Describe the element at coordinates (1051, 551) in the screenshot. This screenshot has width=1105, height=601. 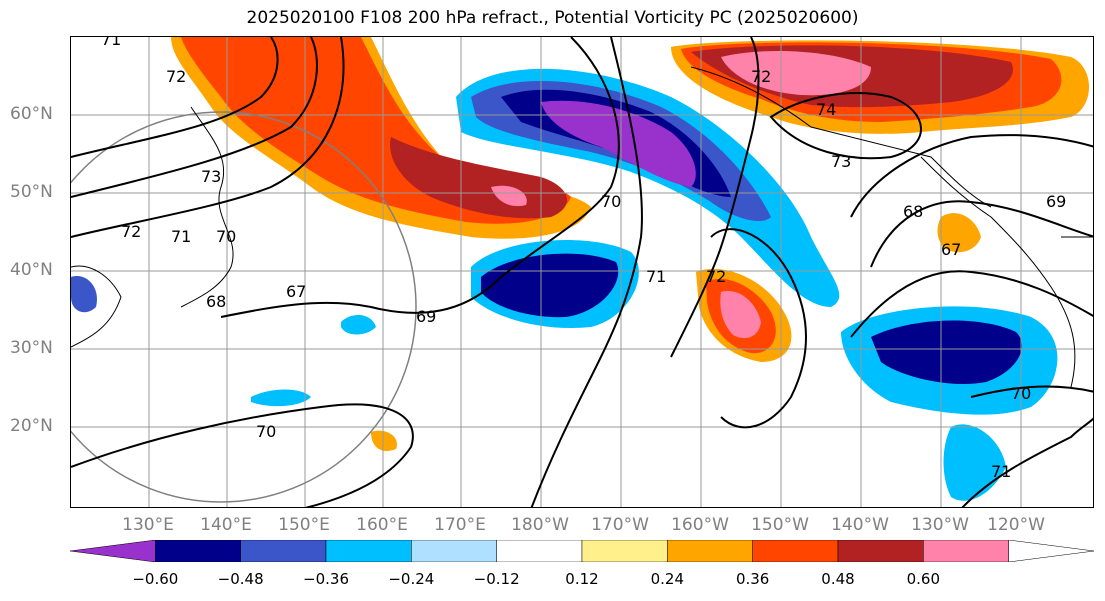
I see `colorbar-max-extend` at that location.